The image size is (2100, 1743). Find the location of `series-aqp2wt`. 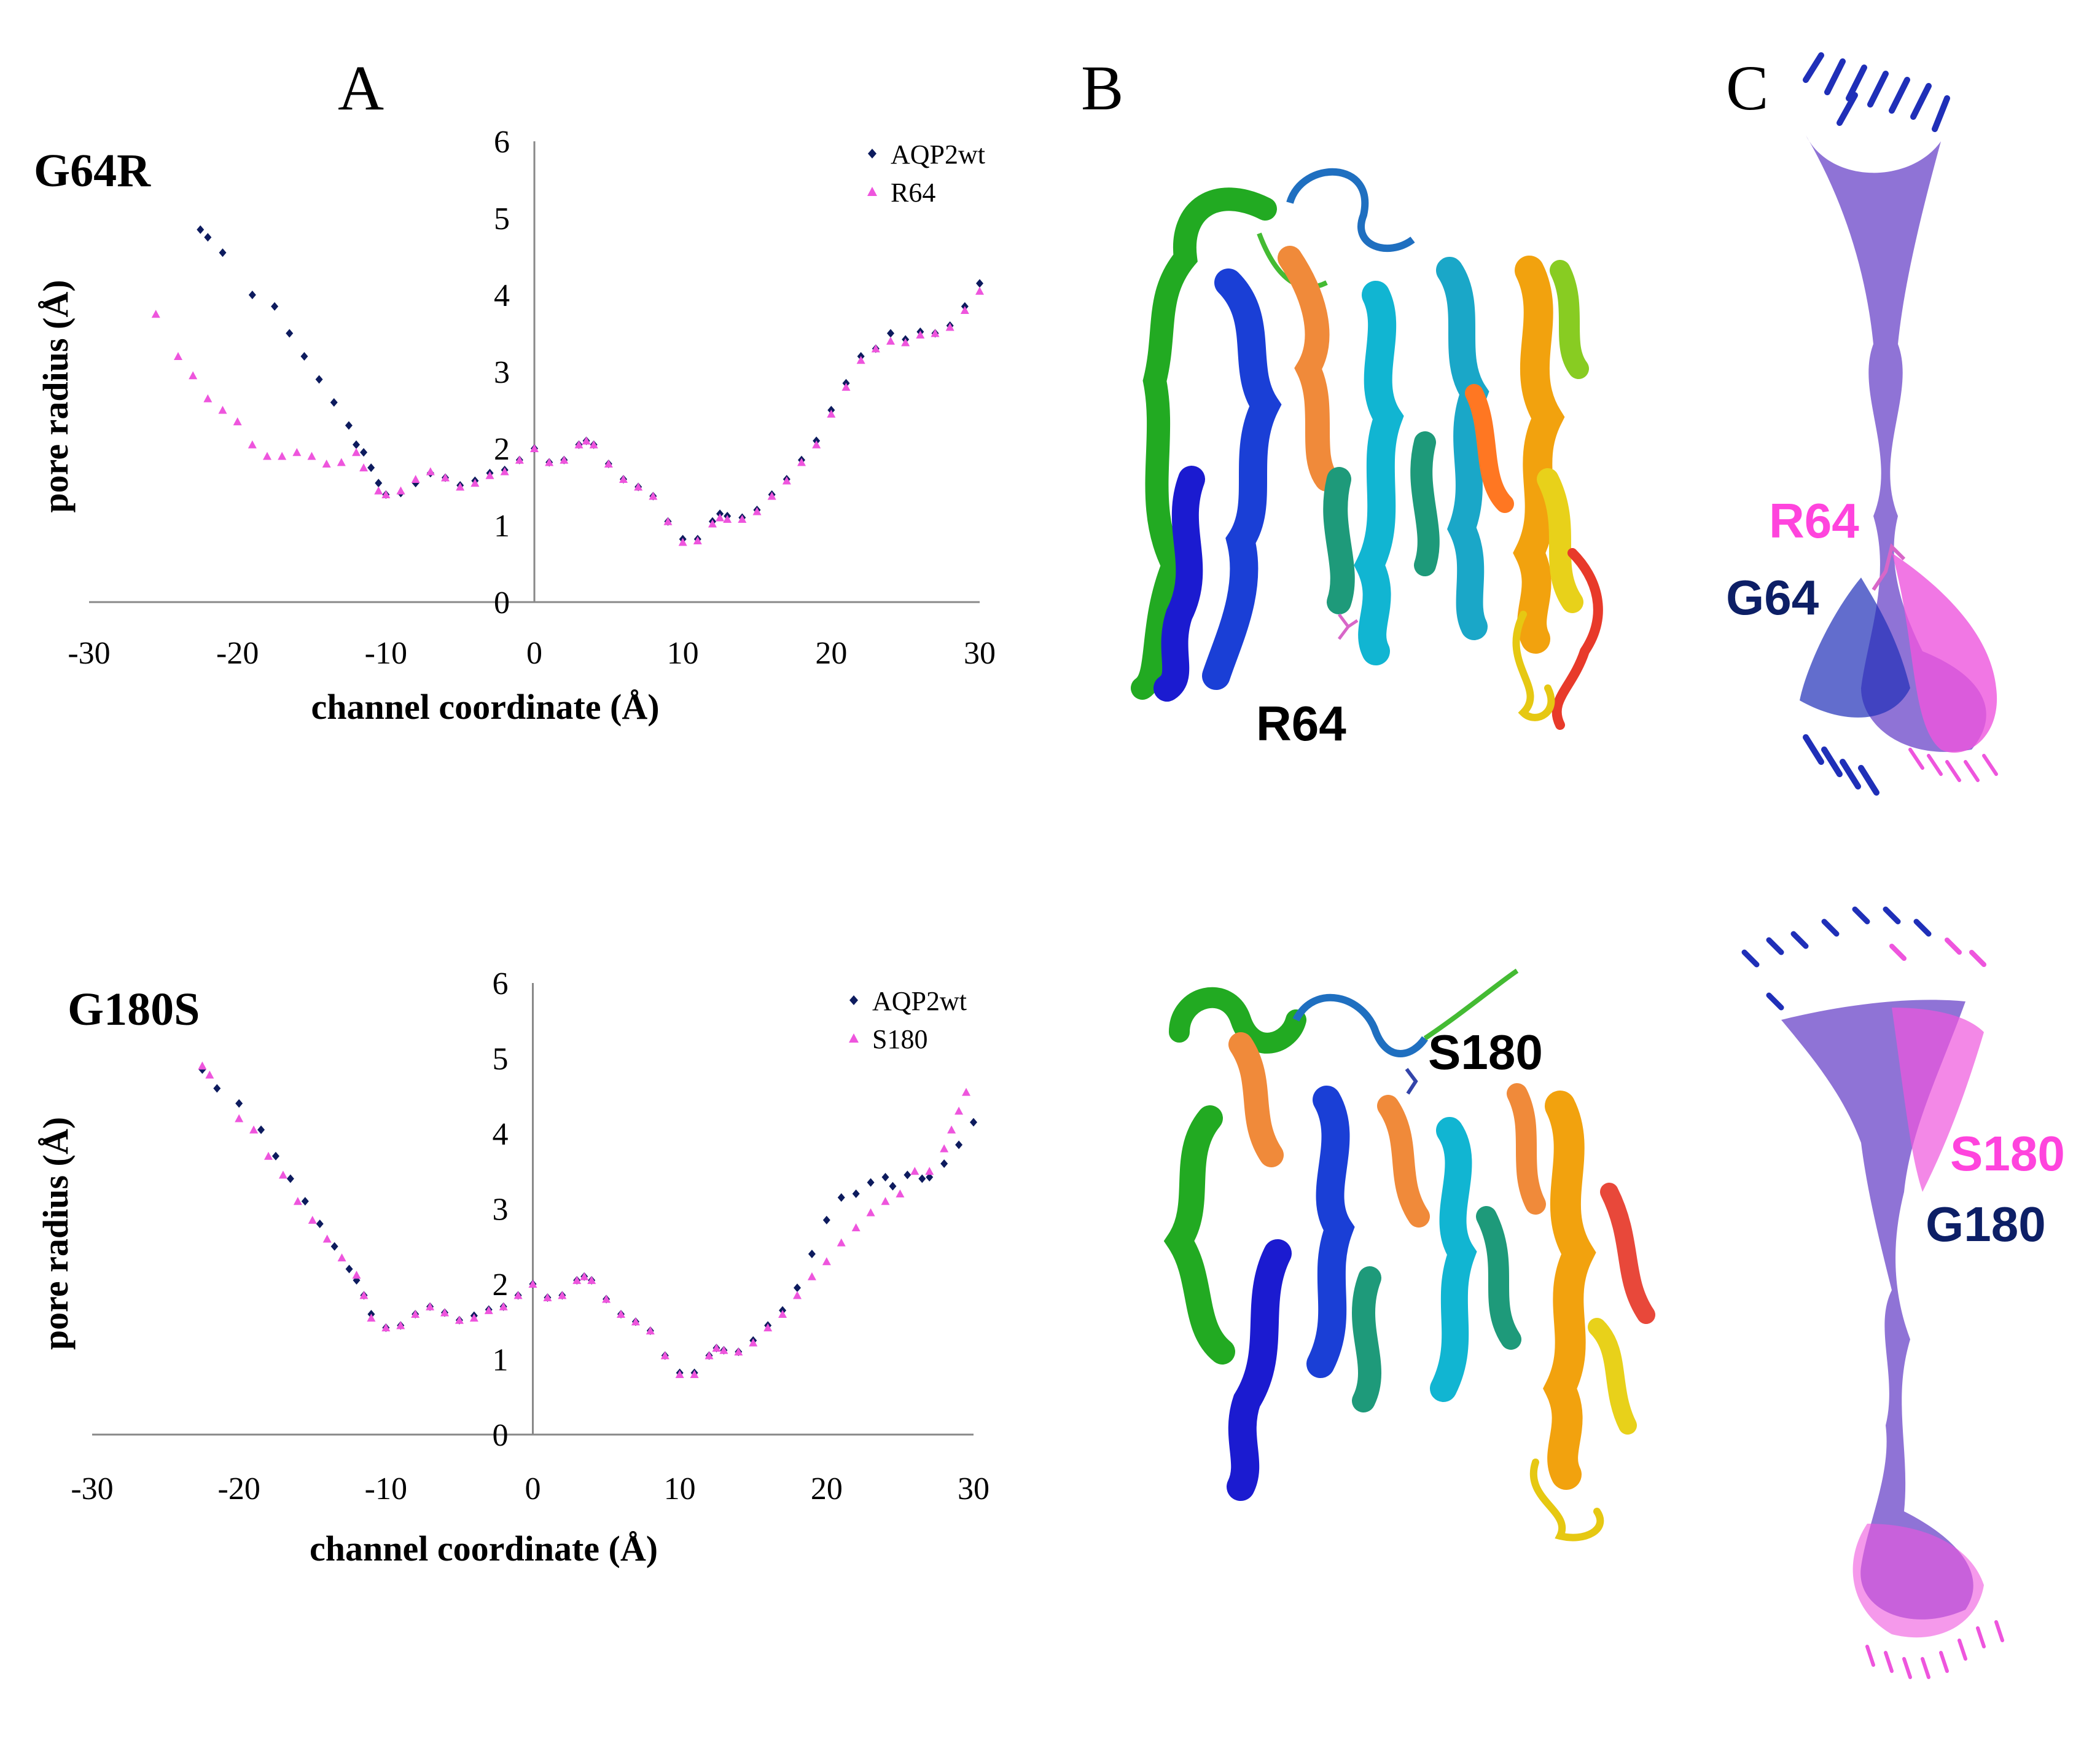

series-aqp2wt is located at coordinates (587, 1221).